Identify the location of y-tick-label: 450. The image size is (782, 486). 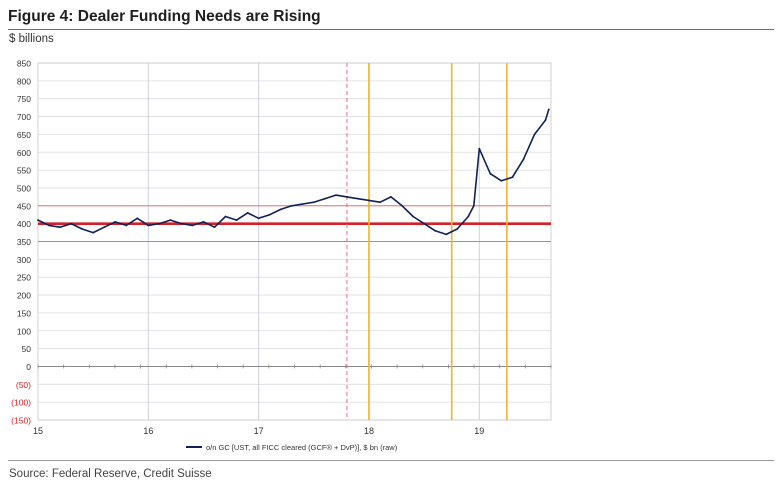
(24, 206).